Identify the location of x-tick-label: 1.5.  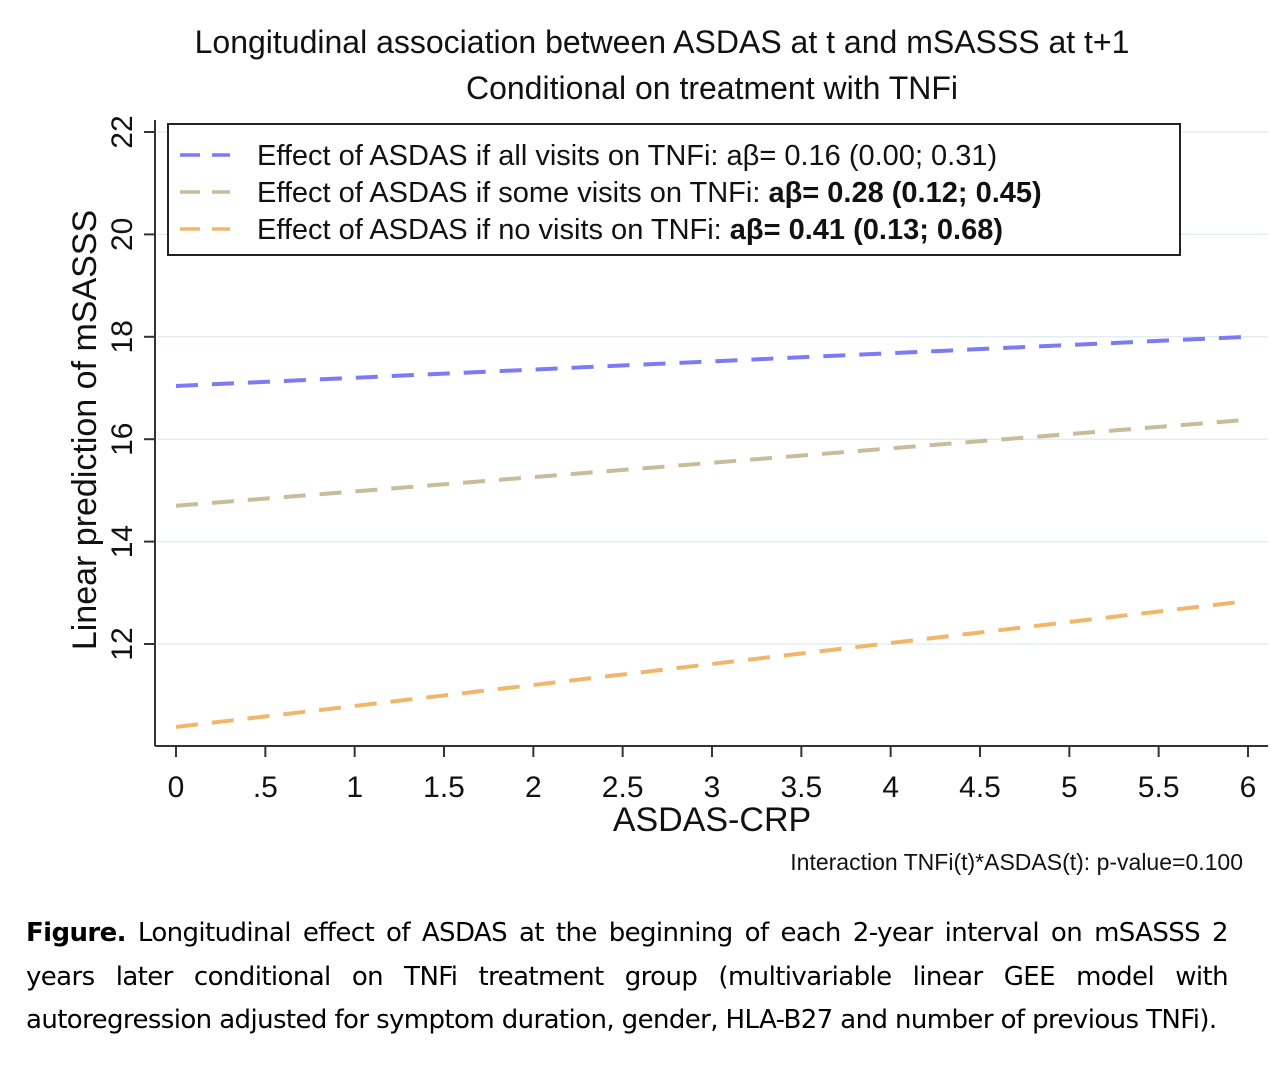
(444, 787).